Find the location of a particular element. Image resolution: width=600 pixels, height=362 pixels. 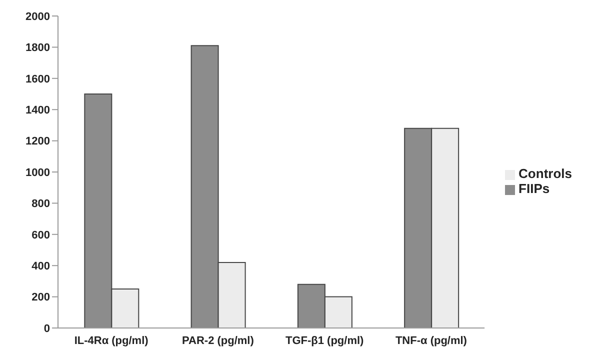

y-tick-label: 200 is located at coordinates (41, 298).